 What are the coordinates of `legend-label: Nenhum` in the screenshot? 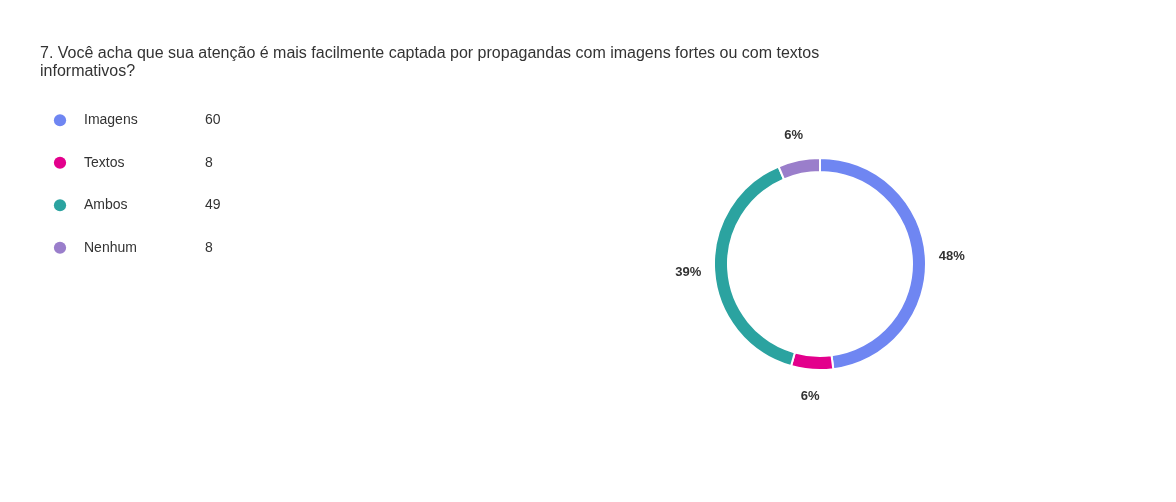 It's located at (110, 246).